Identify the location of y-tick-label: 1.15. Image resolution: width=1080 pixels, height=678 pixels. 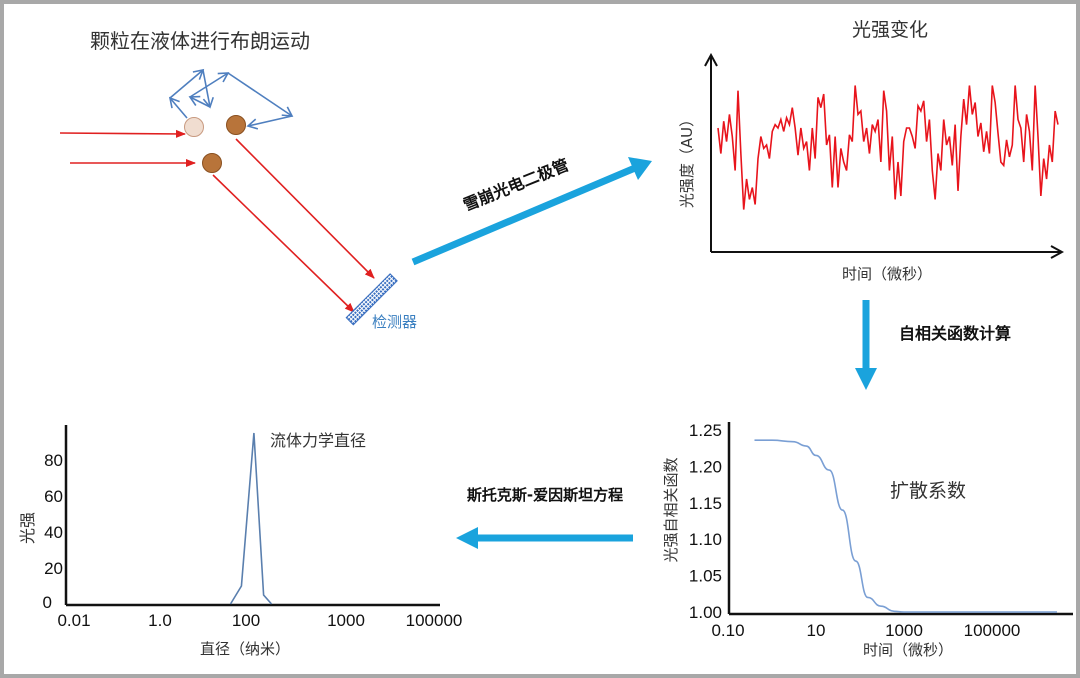
(705, 503).